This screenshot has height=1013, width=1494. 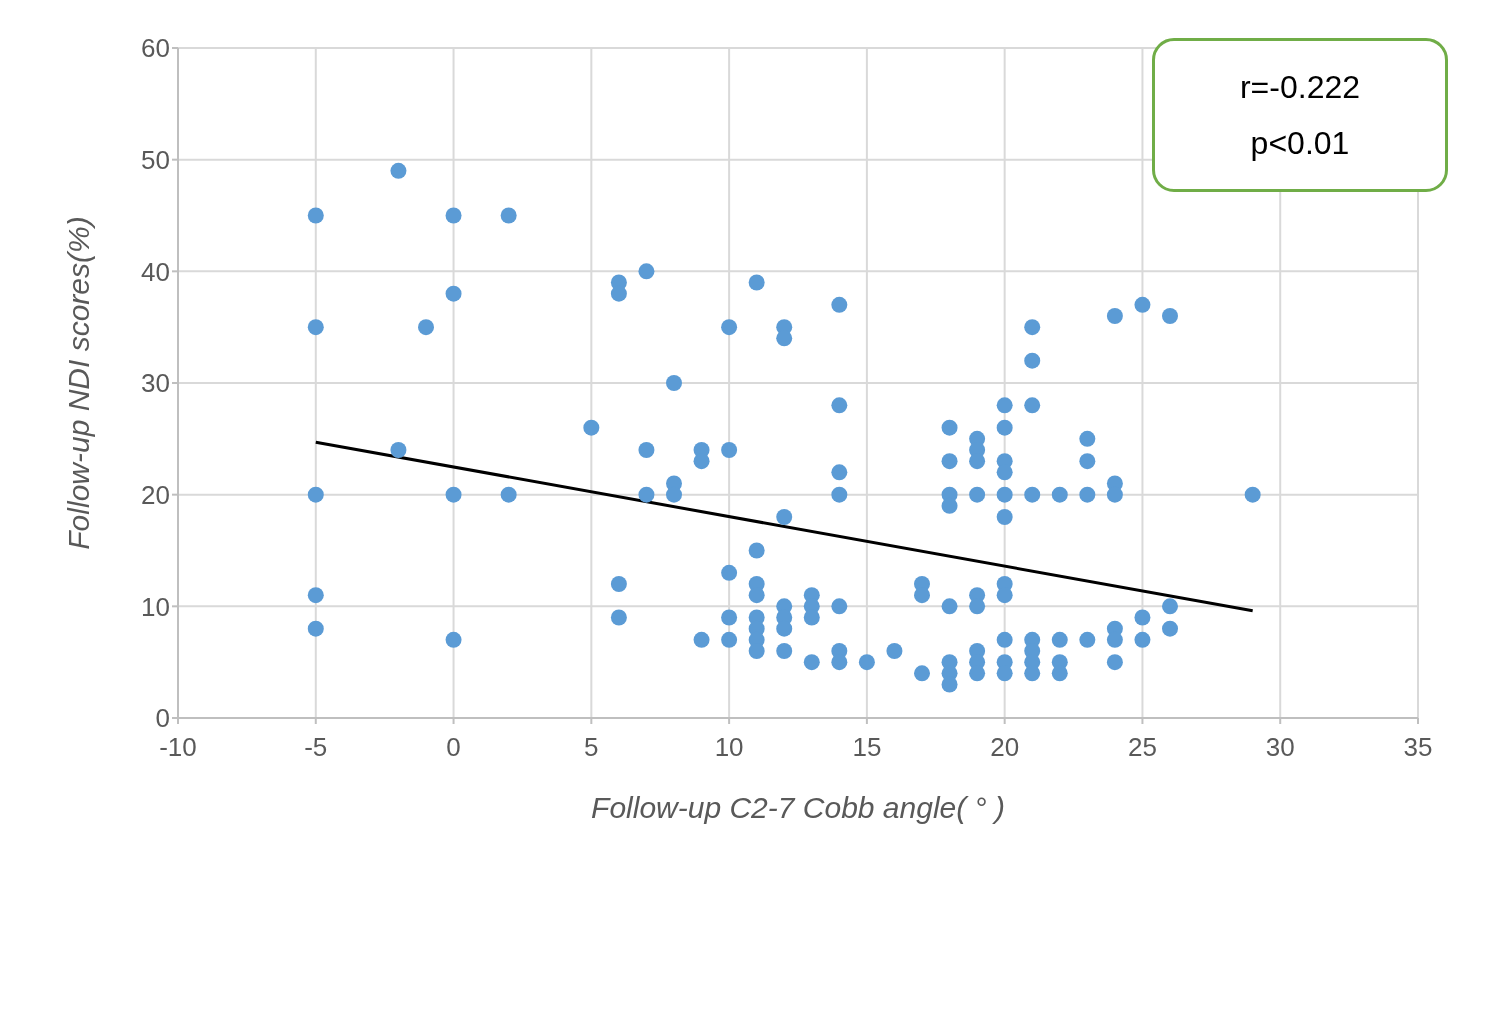 What do you see at coordinates (867, 747) in the screenshot?
I see `x-tick-label: 15` at bounding box center [867, 747].